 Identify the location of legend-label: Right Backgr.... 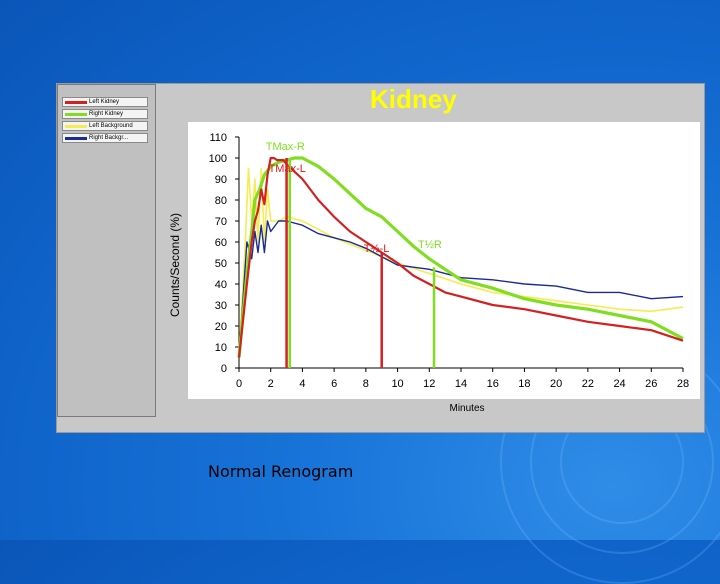
(109, 138).